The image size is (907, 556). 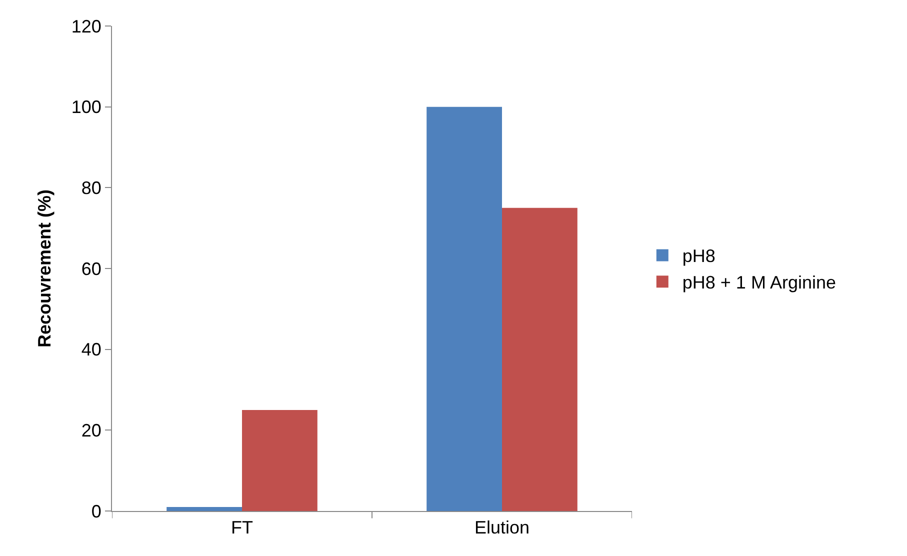 What do you see at coordinates (759, 282) in the screenshot?
I see `legend-label: pH8 + 1 M Arginine` at bounding box center [759, 282].